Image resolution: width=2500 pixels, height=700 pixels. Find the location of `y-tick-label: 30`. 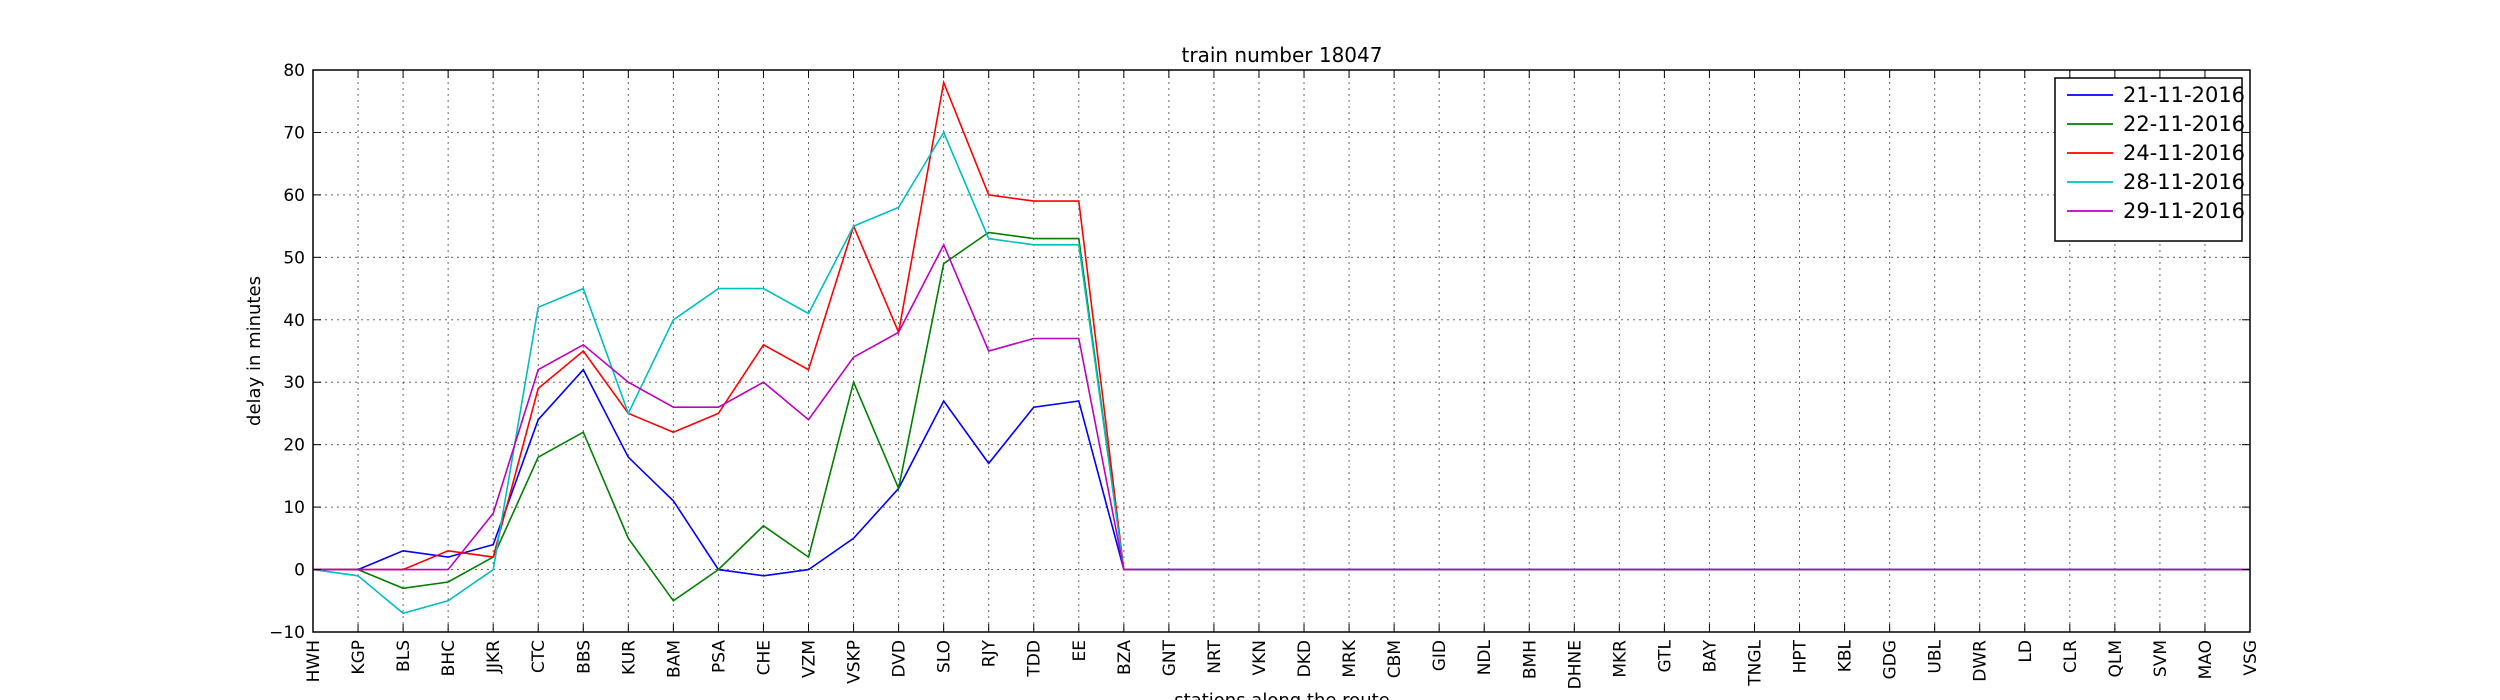

y-tick-label: 30 is located at coordinates (294, 383).